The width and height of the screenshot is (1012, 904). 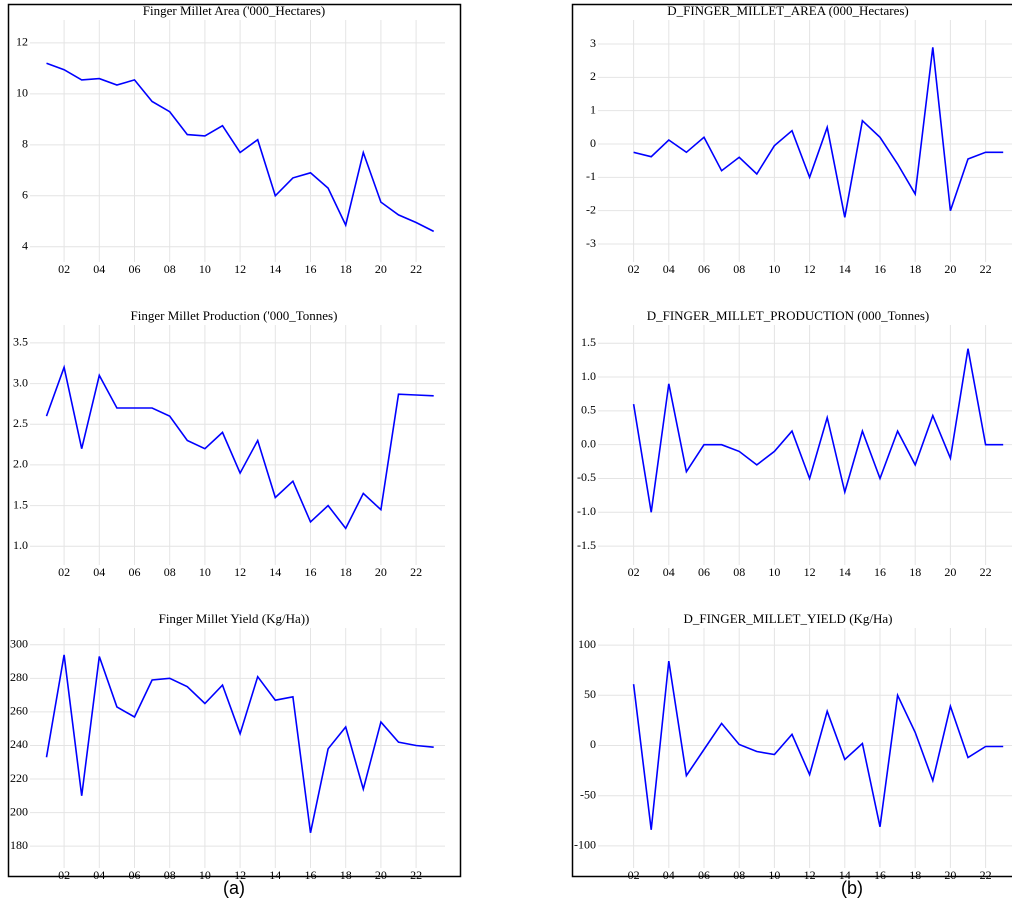 What do you see at coordinates (19, 711) in the screenshot?
I see `y-tick-label: 260` at bounding box center [19, 711].